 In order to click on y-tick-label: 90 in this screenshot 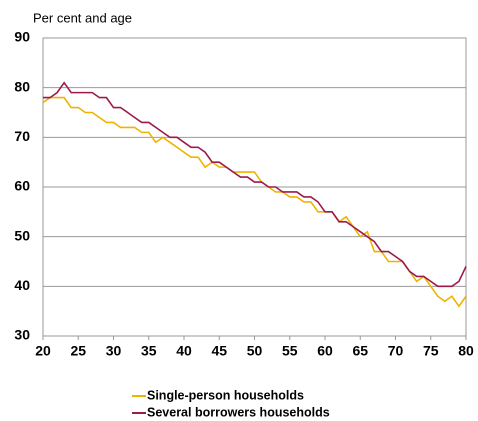, I will do `click(22, 37)`.